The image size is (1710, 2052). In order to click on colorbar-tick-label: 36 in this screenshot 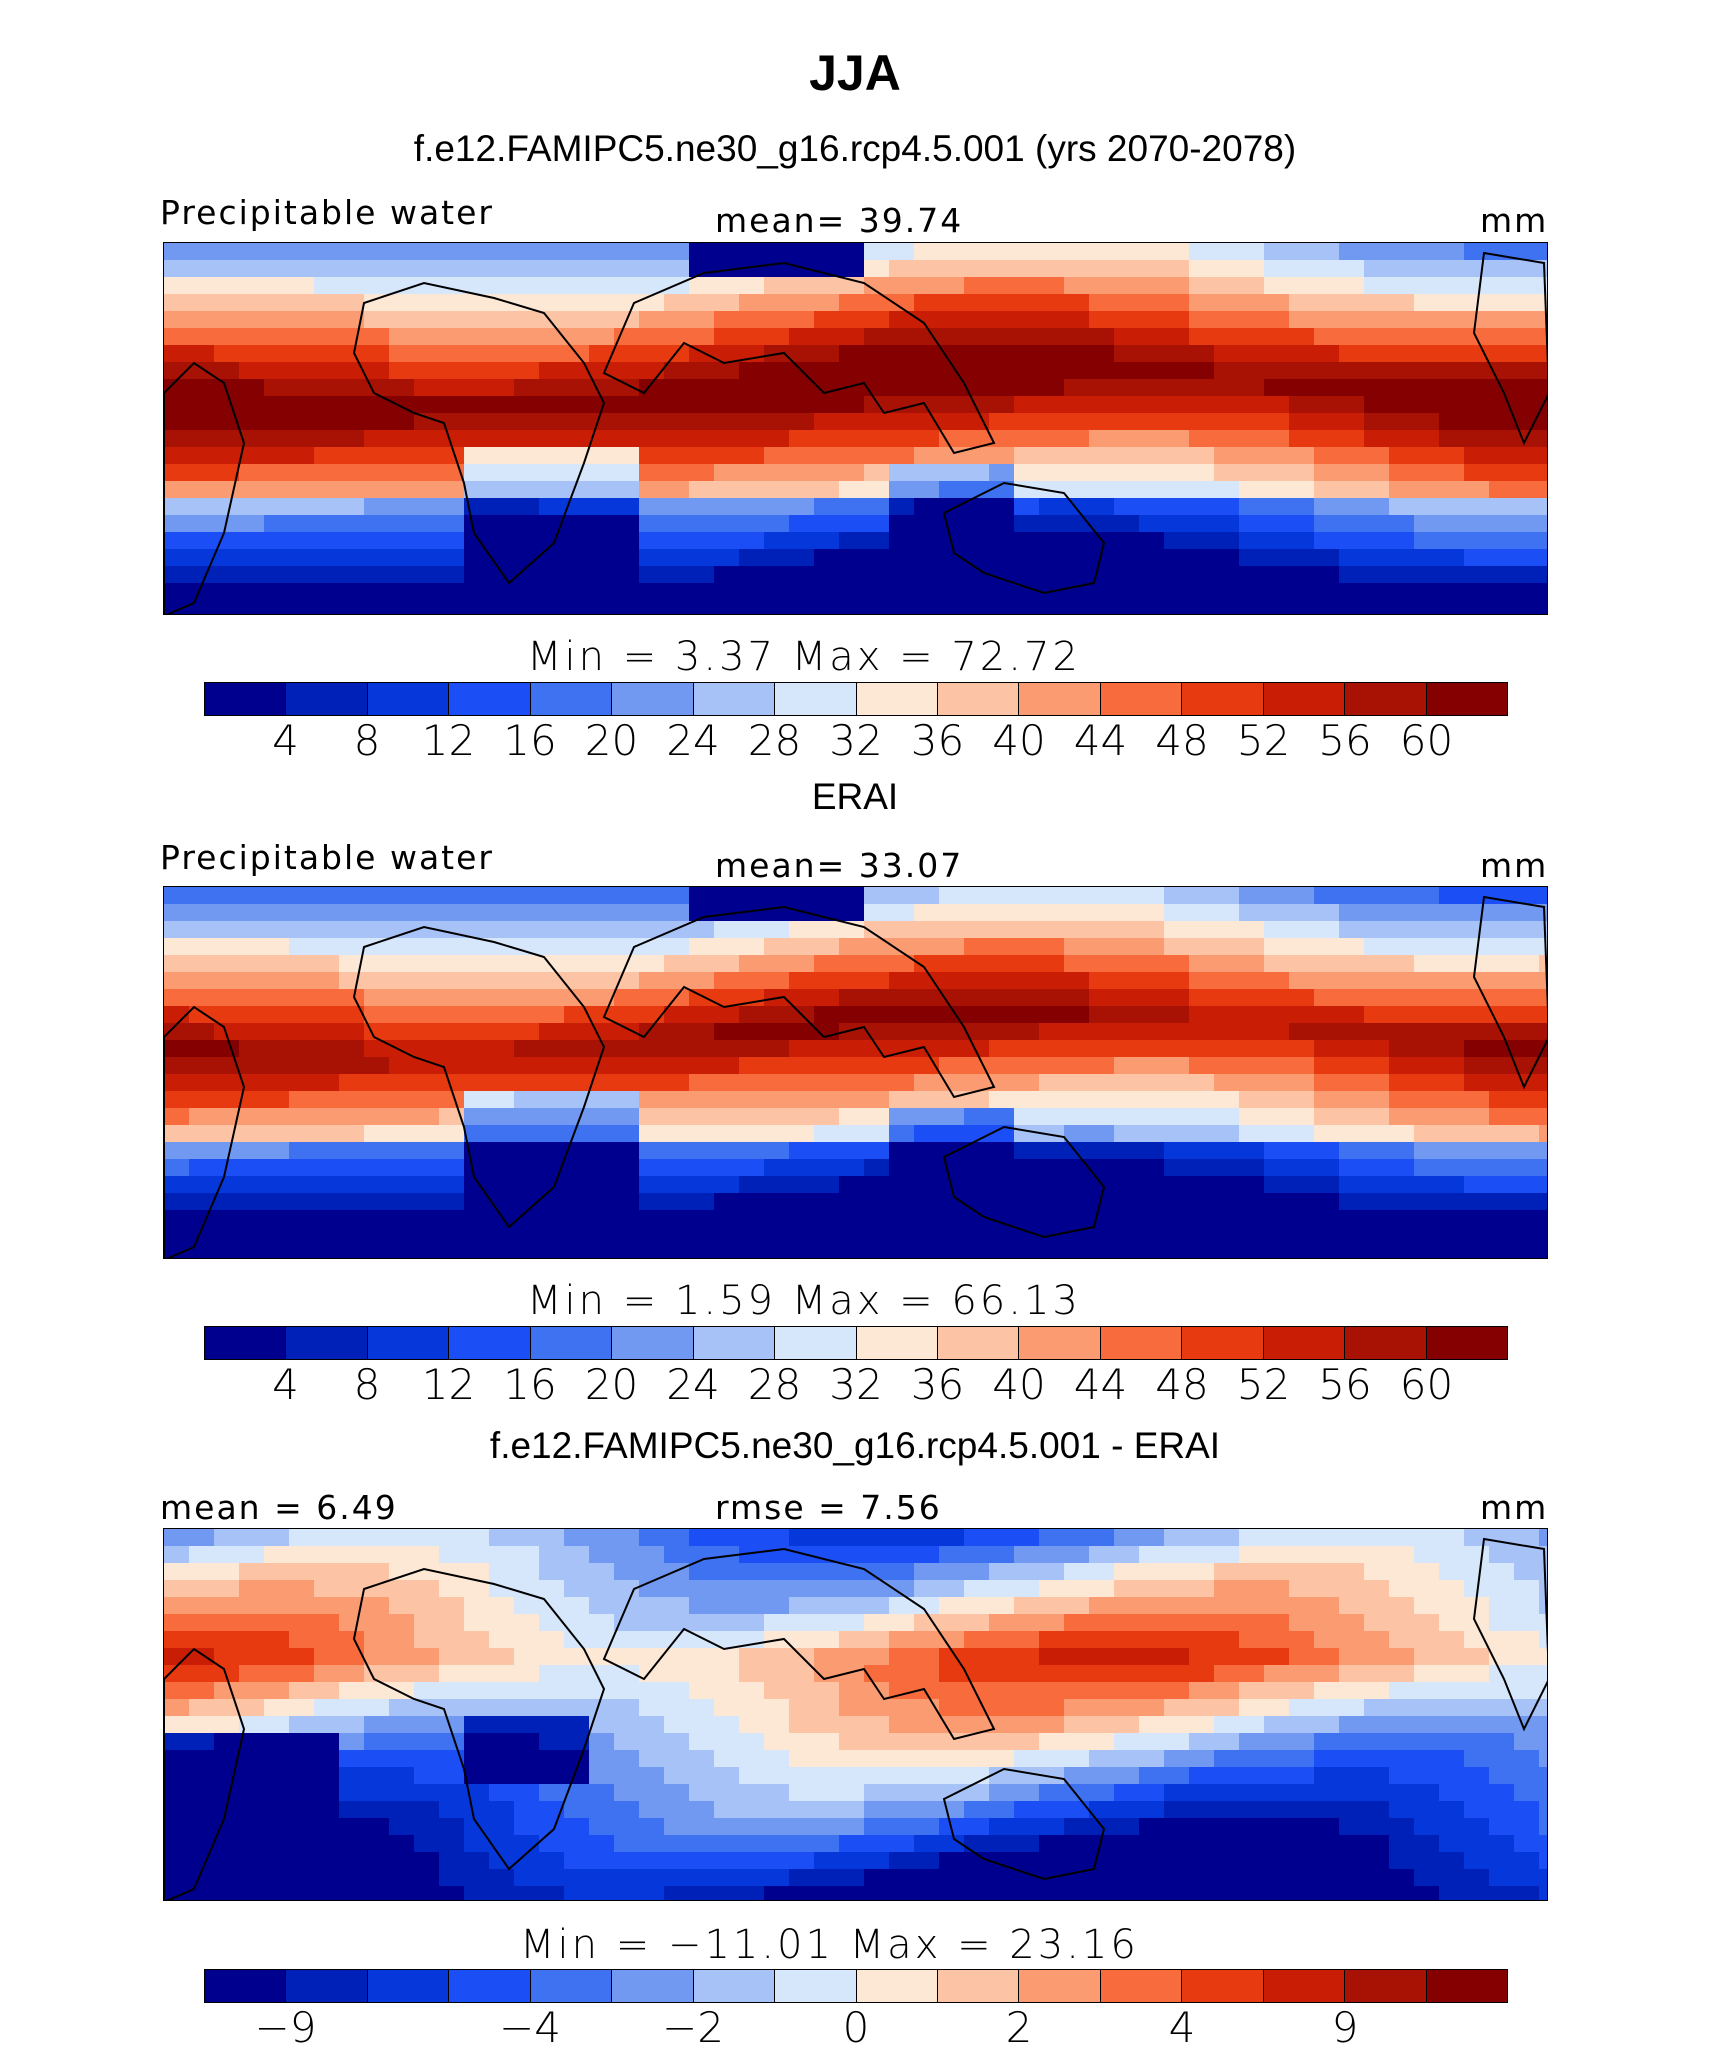, I will do `click(937, 1384)`.